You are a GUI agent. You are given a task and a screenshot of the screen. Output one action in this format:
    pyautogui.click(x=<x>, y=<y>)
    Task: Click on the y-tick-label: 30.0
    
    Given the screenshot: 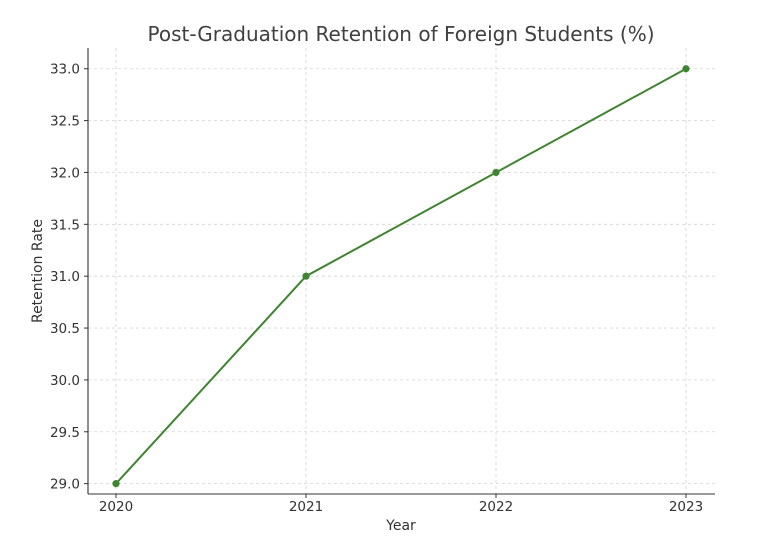 What is the action you would take?
    pyautogui.click(x=65, y=381)
    